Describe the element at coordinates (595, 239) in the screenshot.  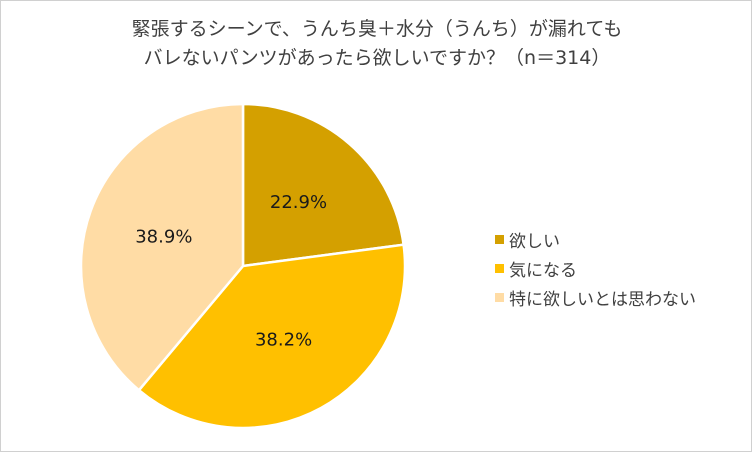
I see `legend-item-want: 欲しい` at that location.